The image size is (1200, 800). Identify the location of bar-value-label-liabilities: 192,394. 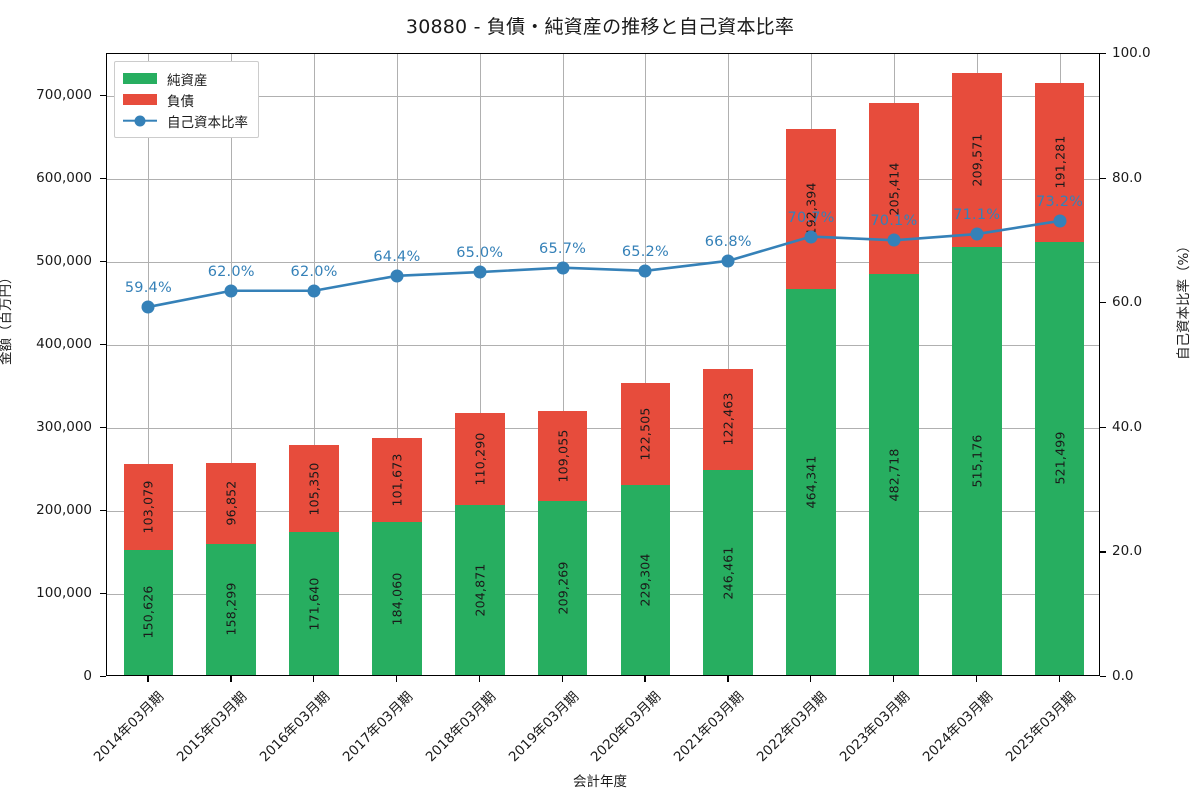
(811, 209).